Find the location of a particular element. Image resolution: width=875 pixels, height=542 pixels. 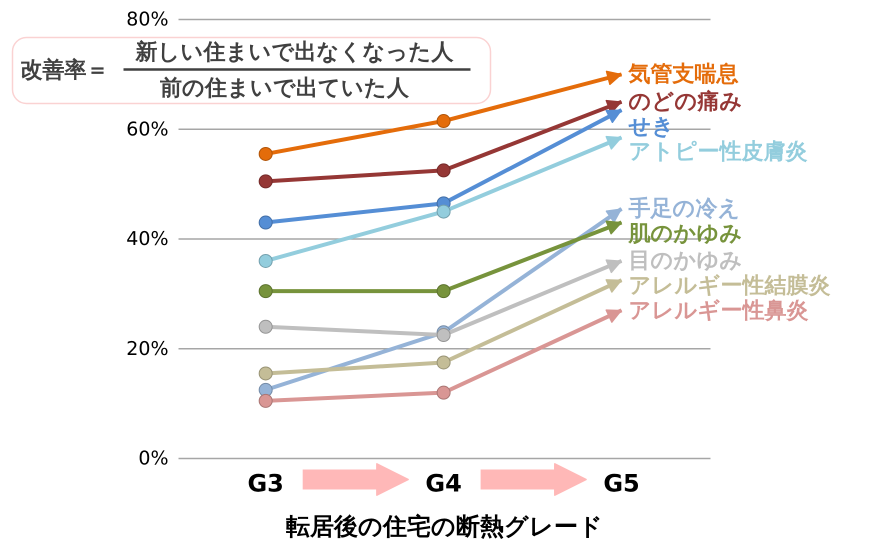

y-tick-label: 80% is located at coordinates (147, 19).